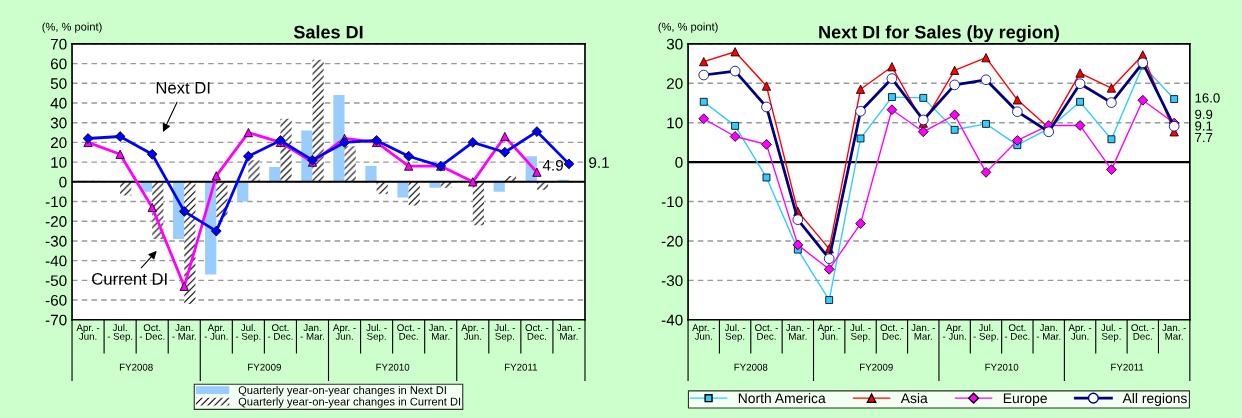 This screenshot has width=1242, height=418. I want to click on y-tick-label: -70, so click(56, 320).